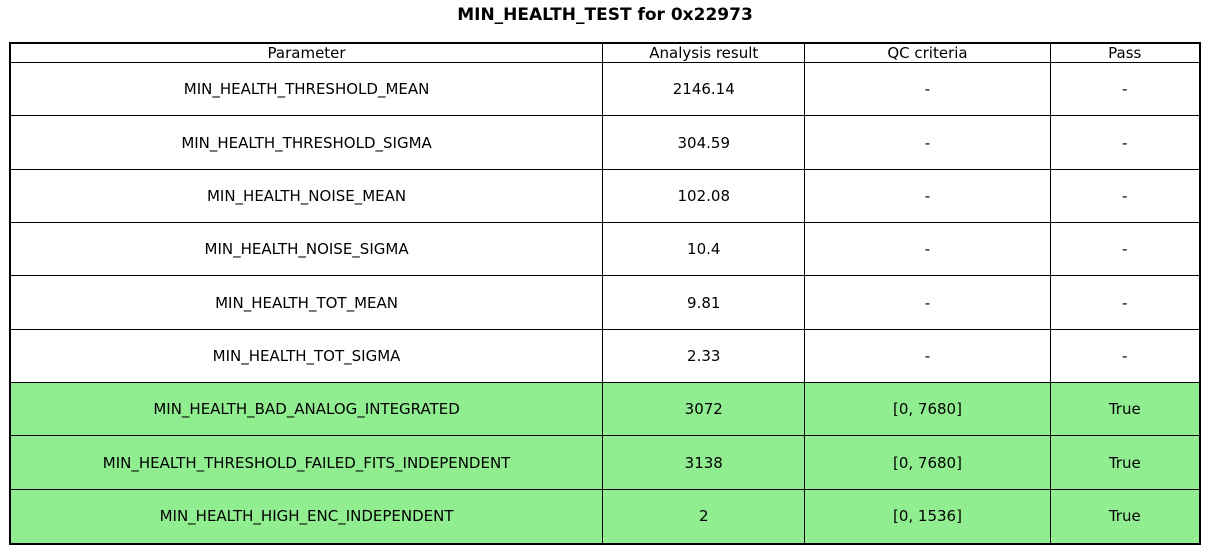 The height and width of the screenshot is (553, 1210). I want to click on table-row: MIN_HEALTH_NOISE_SIGMA 10.4 - -, so click(605, 249).